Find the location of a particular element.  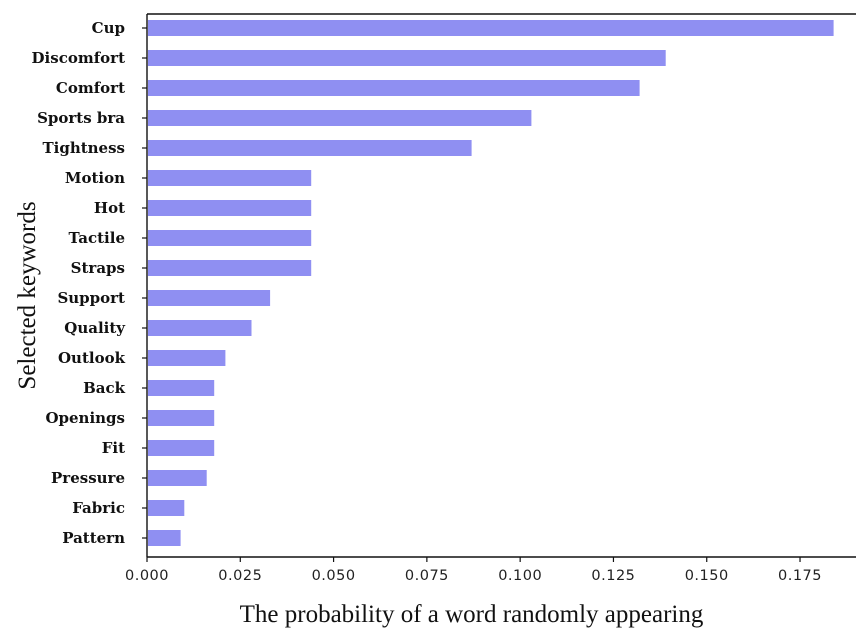

category-label: Cup is located at coordinates (108, 28).